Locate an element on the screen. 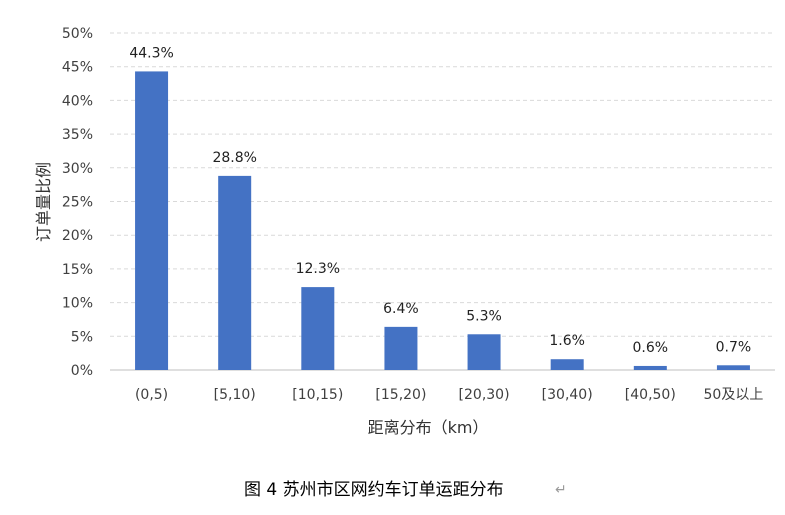  data-label: 5.3% is located at coordinates (484, 316).